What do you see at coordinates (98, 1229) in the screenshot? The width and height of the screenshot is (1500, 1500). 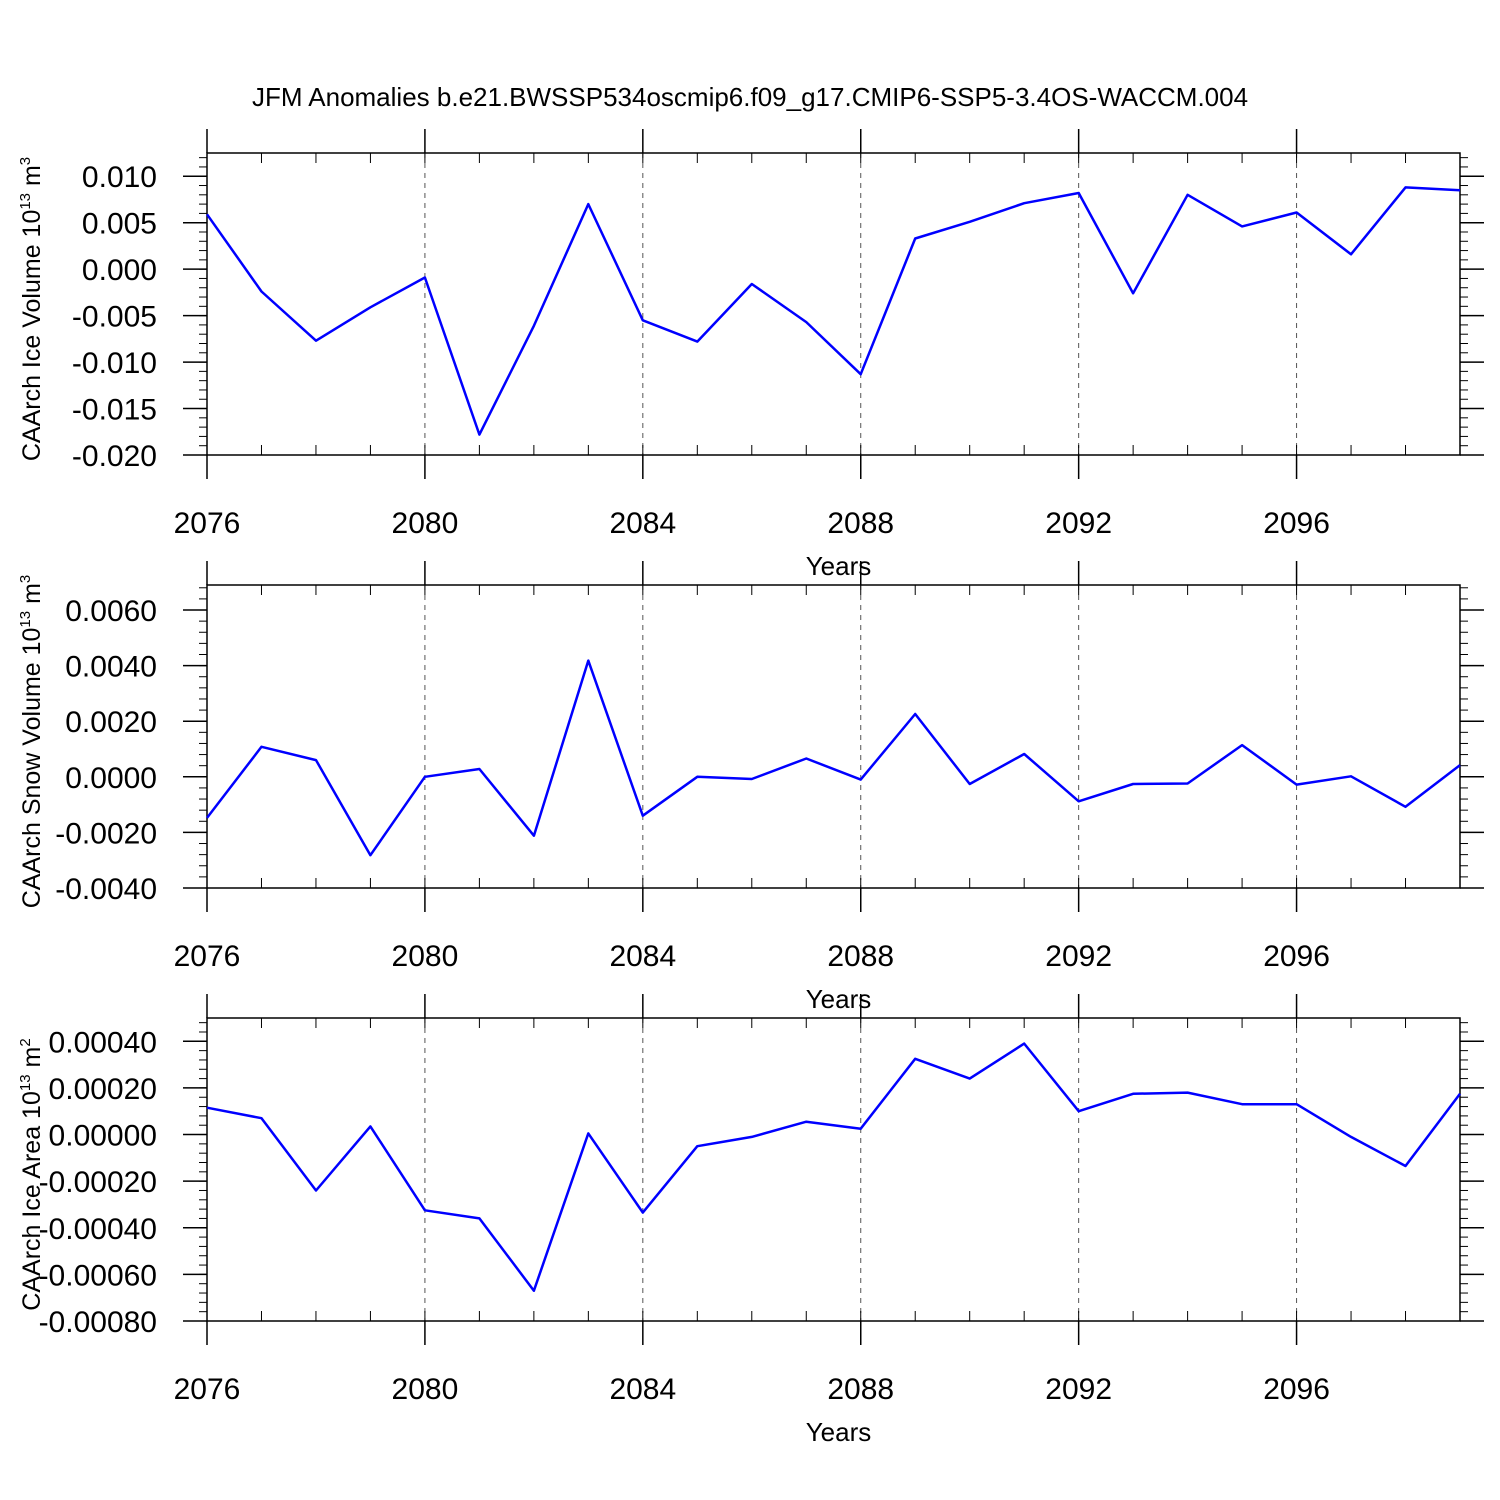 I see `y-tick-label: -0.00040` at bounding box center [98, 1229].